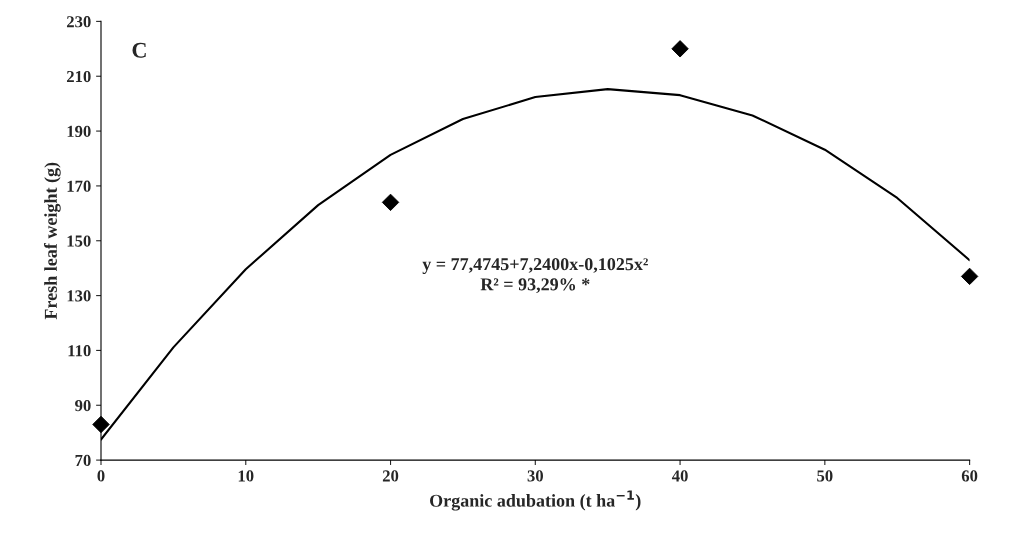 The width and height of the screenshot is (1010, 535). I want to click on y-tick-label: 130, so click(79, 296).